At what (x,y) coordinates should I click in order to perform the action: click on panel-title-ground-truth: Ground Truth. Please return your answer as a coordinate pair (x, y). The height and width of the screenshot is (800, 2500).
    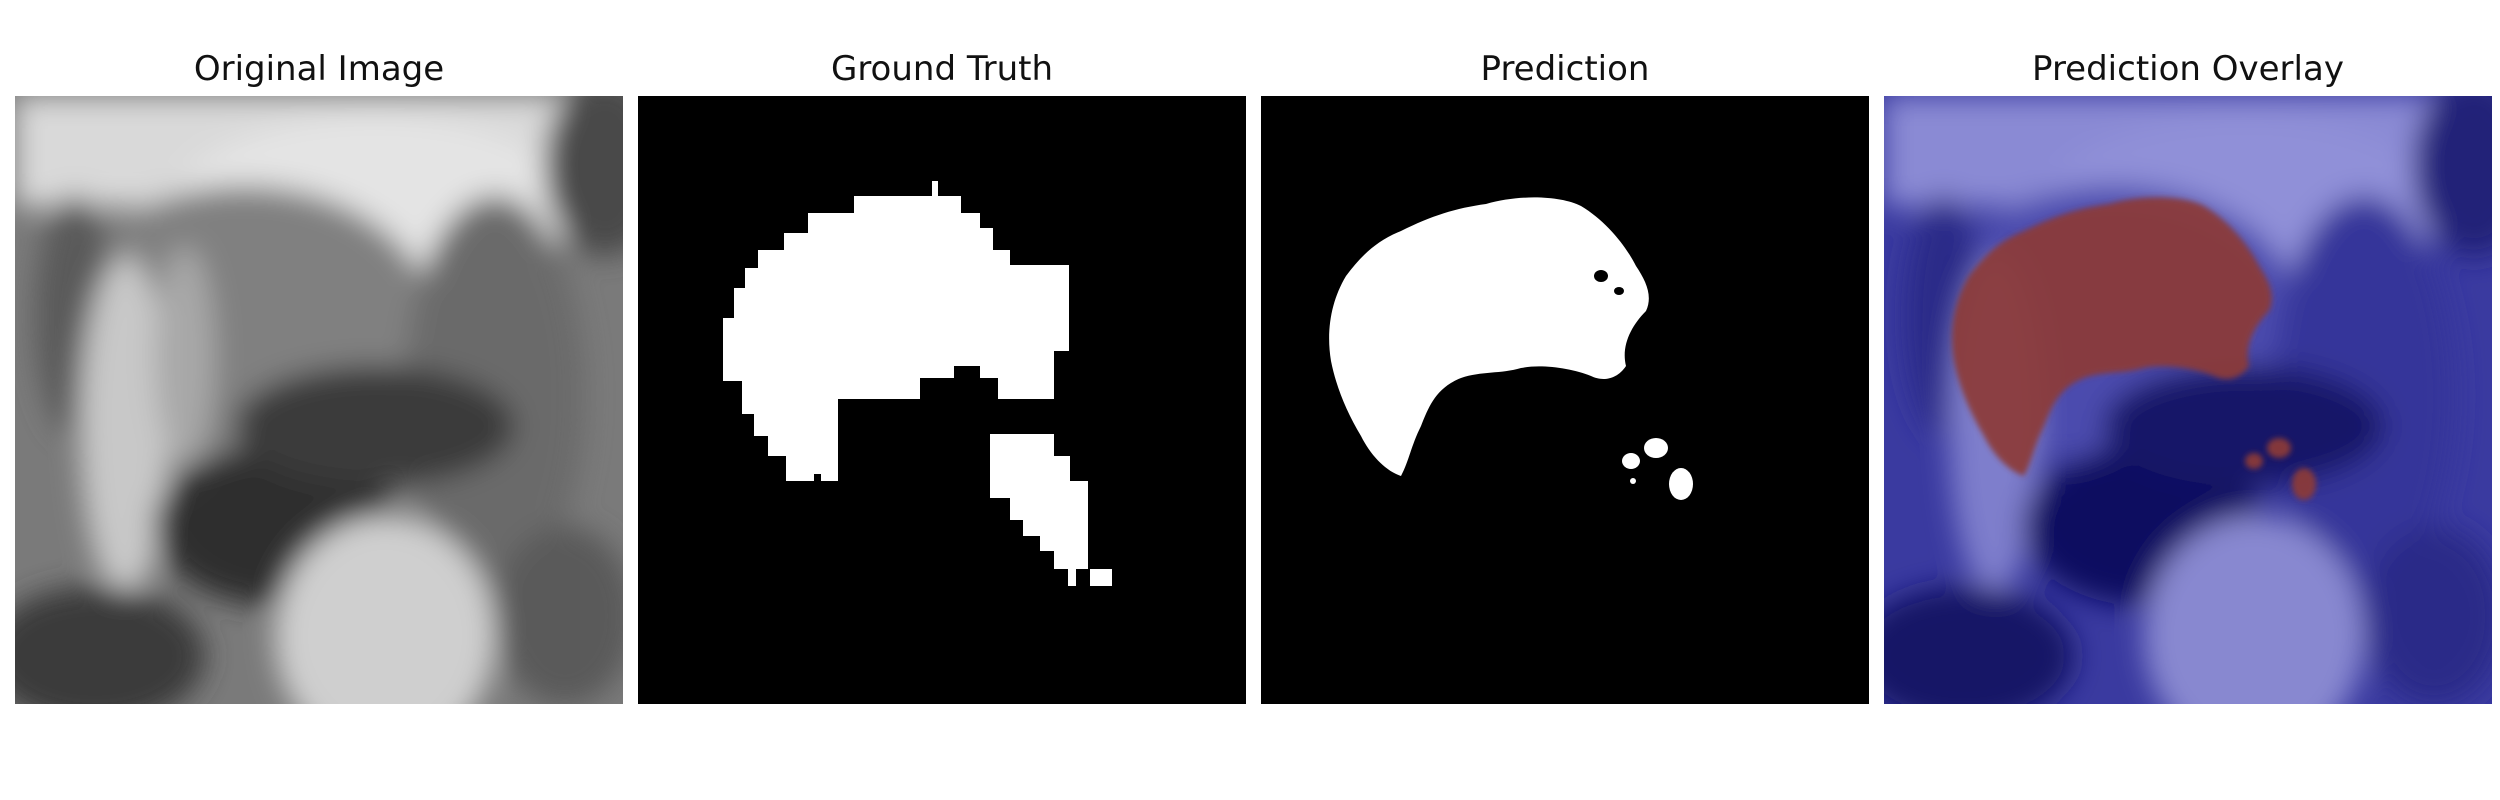
    Looking at the image, I should click on (942, 69).